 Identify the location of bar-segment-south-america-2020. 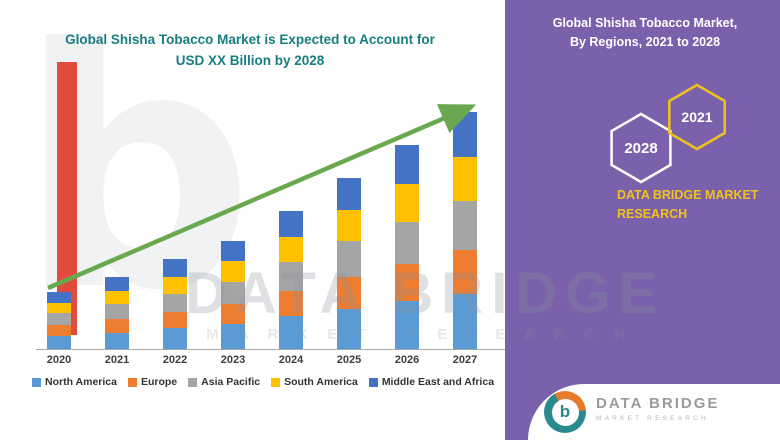
(59, 307).